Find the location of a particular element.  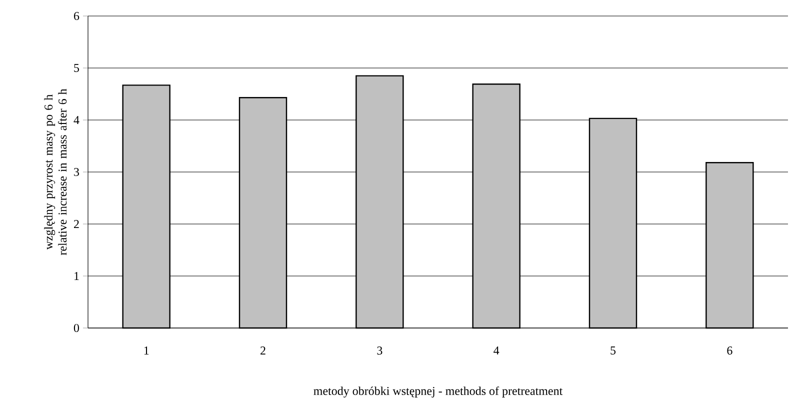

x-tick-label: 6 is located at coordinates (729, 350).